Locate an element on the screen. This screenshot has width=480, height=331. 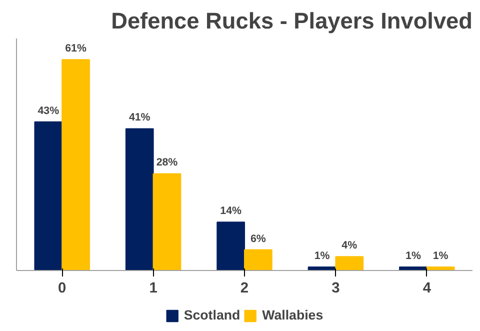
data-label: 43% is located at coordinates (49, 110).